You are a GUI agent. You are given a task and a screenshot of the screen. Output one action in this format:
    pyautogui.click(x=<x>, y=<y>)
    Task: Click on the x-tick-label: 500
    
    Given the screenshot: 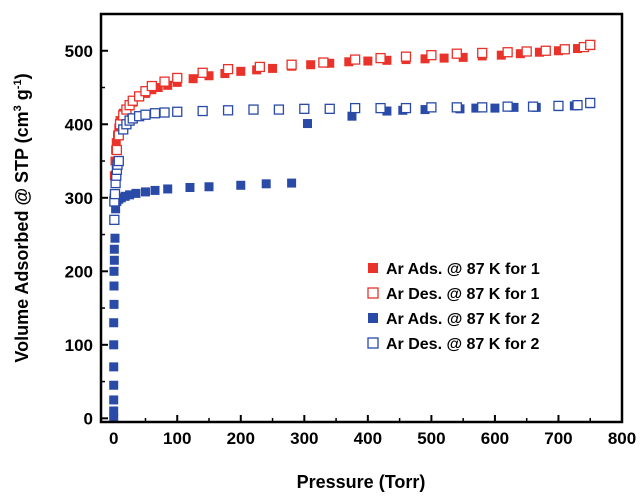 What is the action you would take?
    pyautogui.click(x=431, y=438)
    